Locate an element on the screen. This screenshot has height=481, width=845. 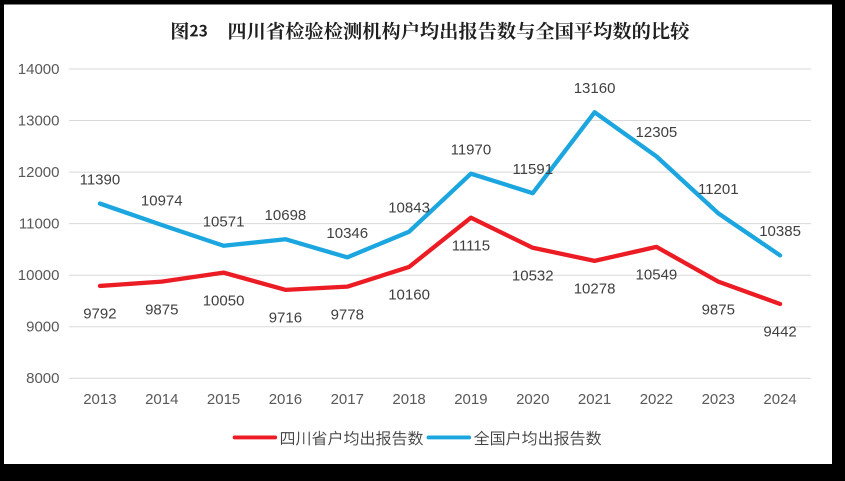
svg-text: 2020 is located at coordinates (532, 399).